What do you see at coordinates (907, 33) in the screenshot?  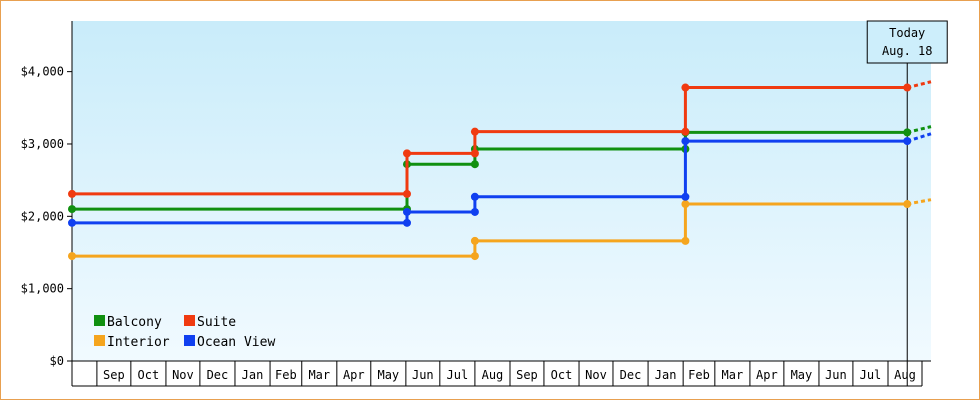 I see `today-label: Today` at bounding box center [907, 33].